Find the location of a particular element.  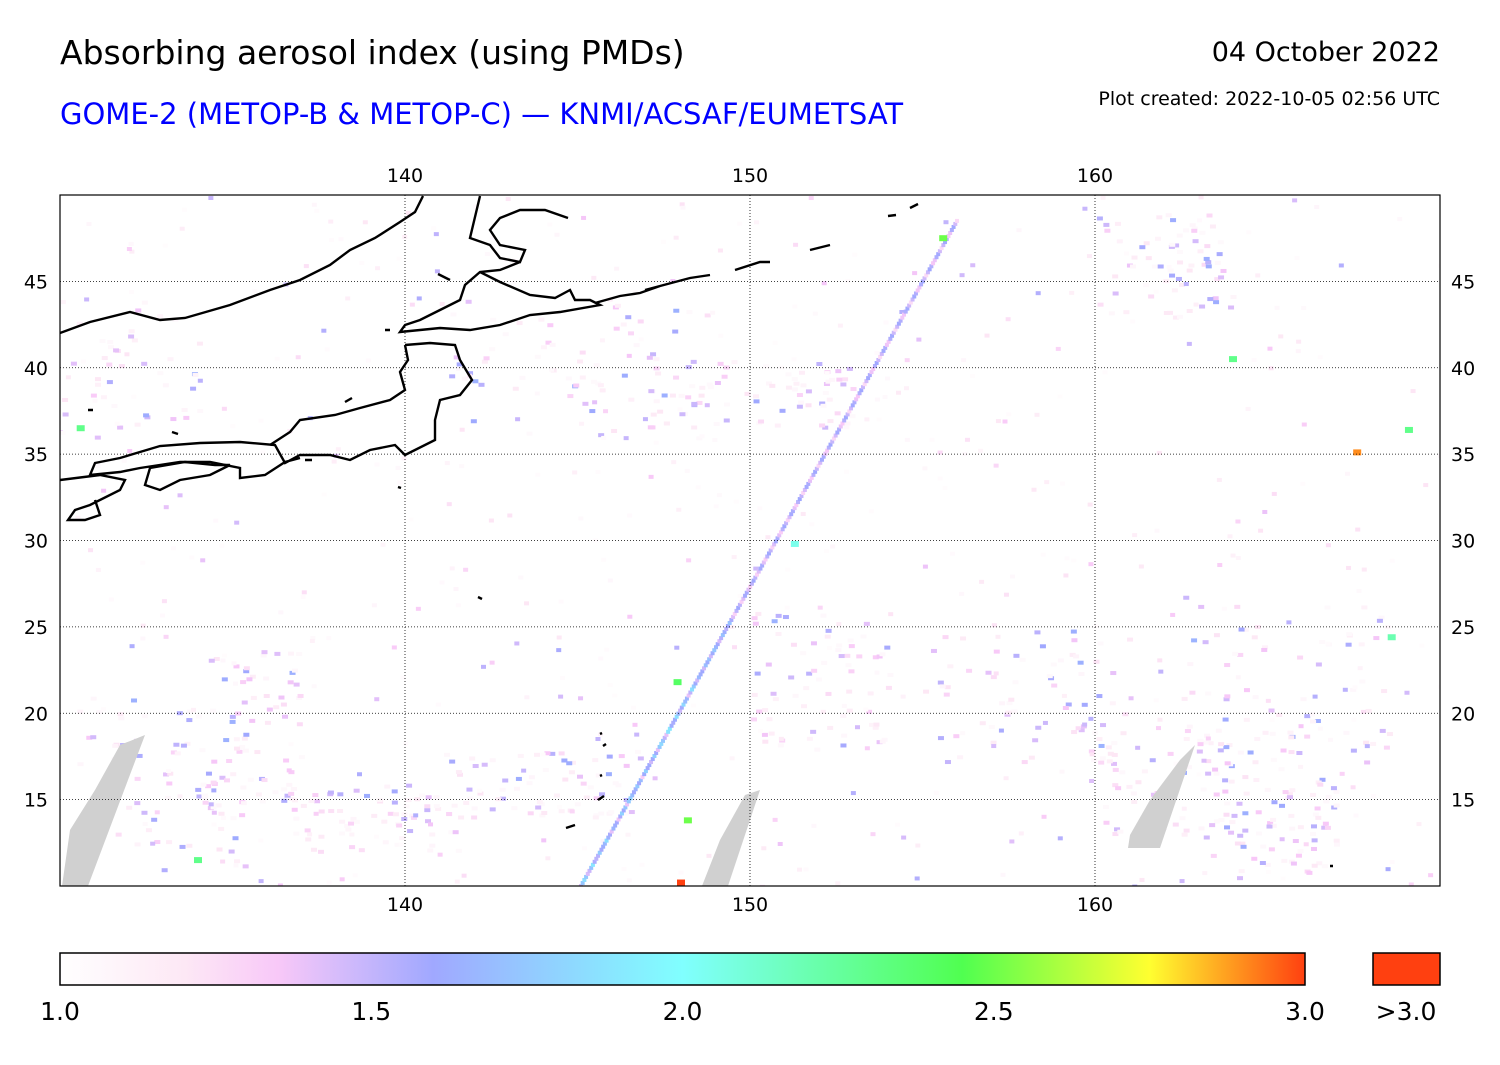

y-tick-label-left: 35 is located at coordinates (36, 455).